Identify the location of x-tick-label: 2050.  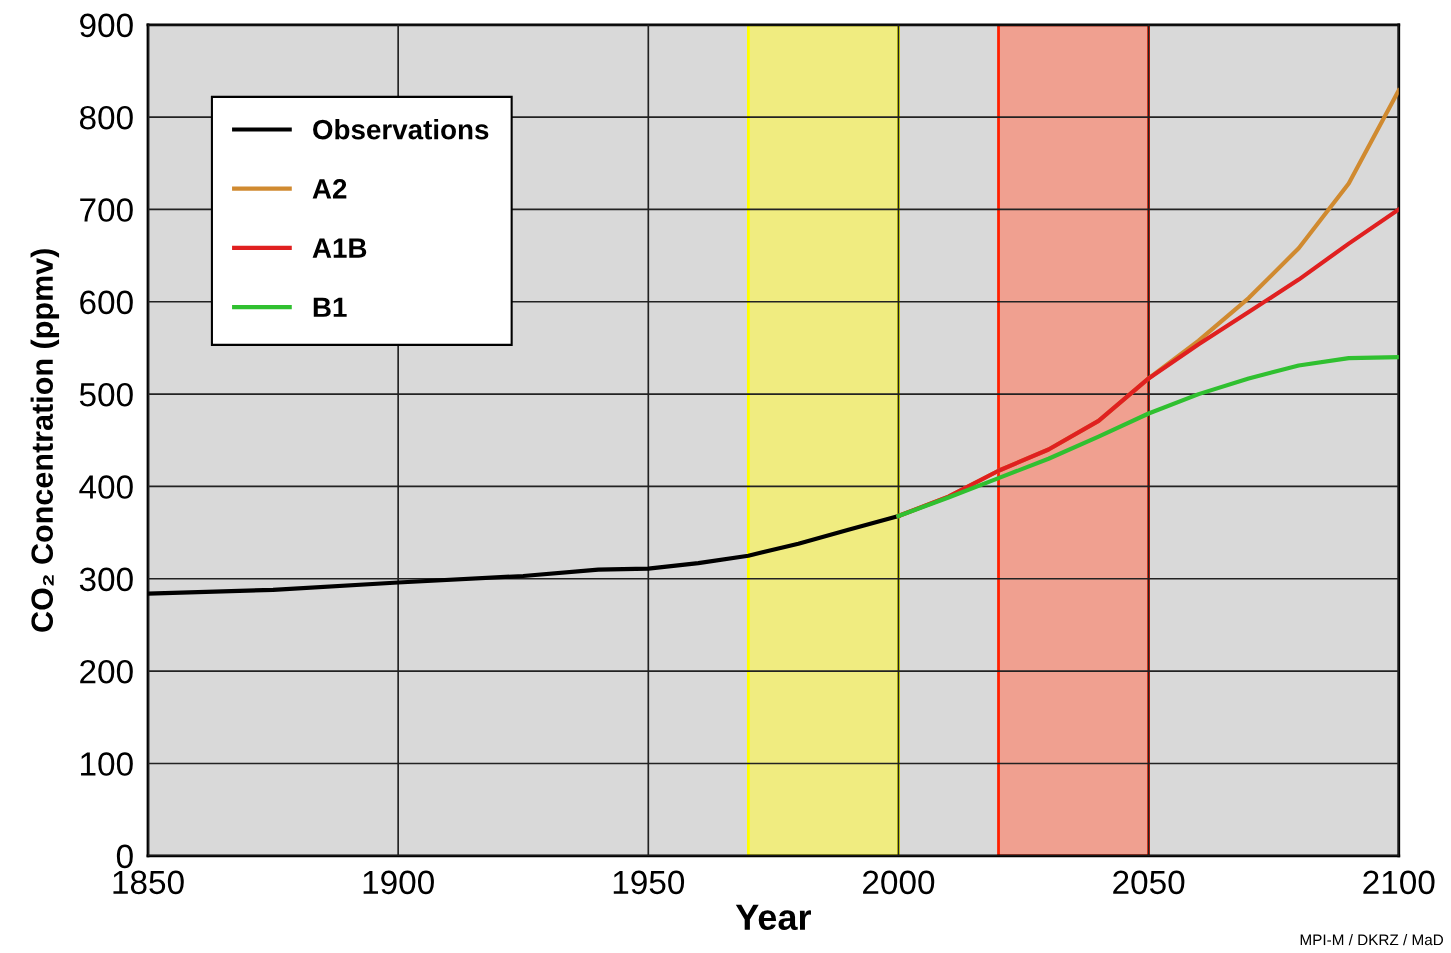
(1149, 882).